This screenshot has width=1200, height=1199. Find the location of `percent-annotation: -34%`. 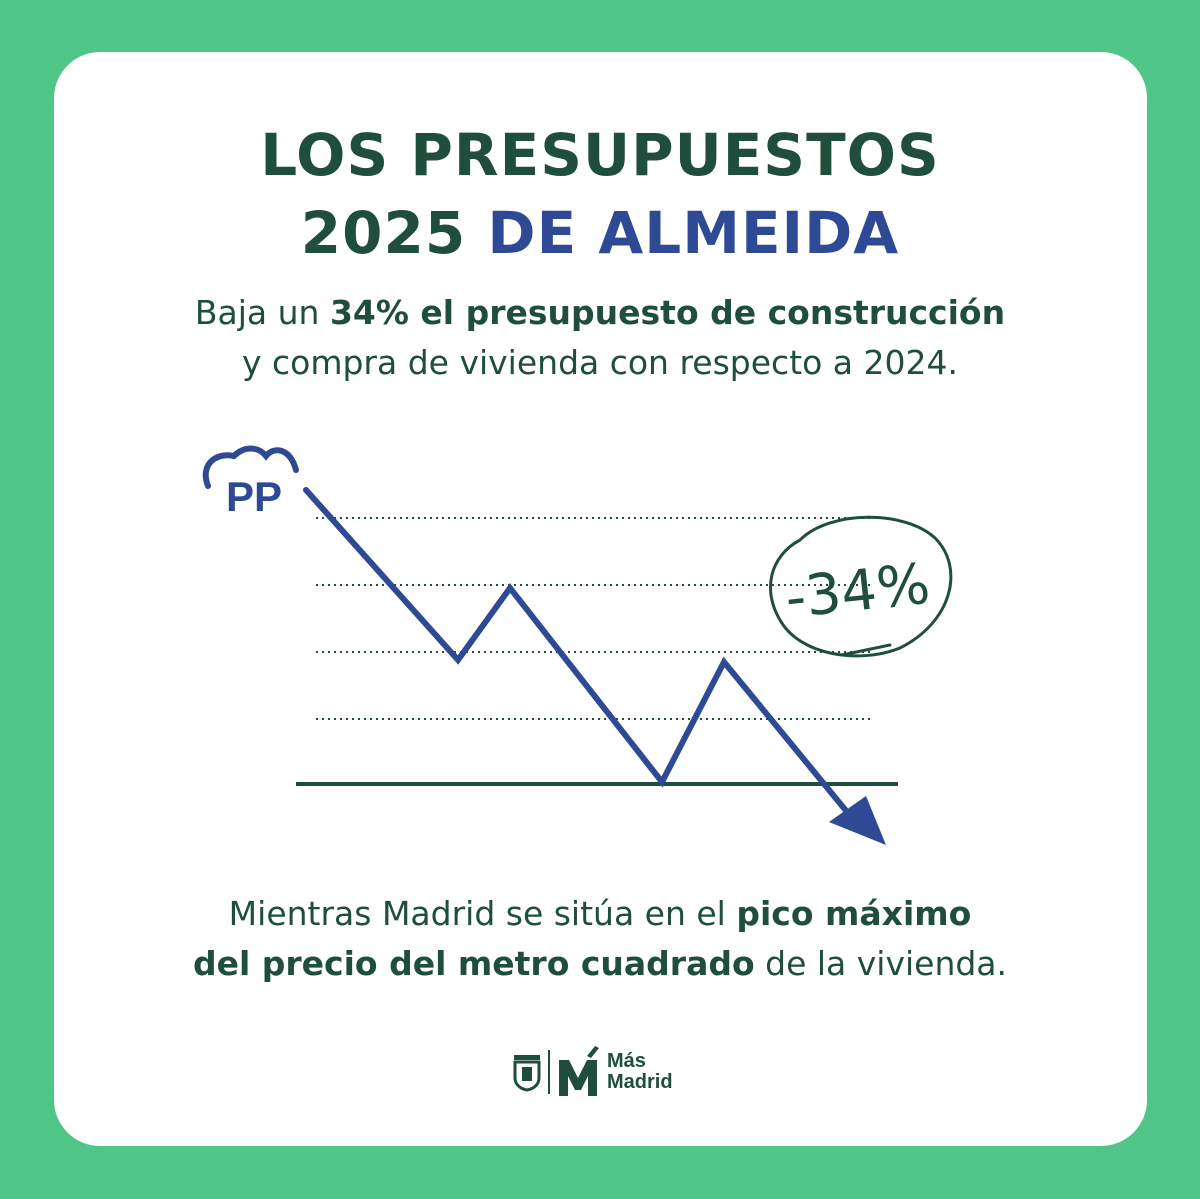

percent-annotation: -34% is located at coordinates (860, 586).